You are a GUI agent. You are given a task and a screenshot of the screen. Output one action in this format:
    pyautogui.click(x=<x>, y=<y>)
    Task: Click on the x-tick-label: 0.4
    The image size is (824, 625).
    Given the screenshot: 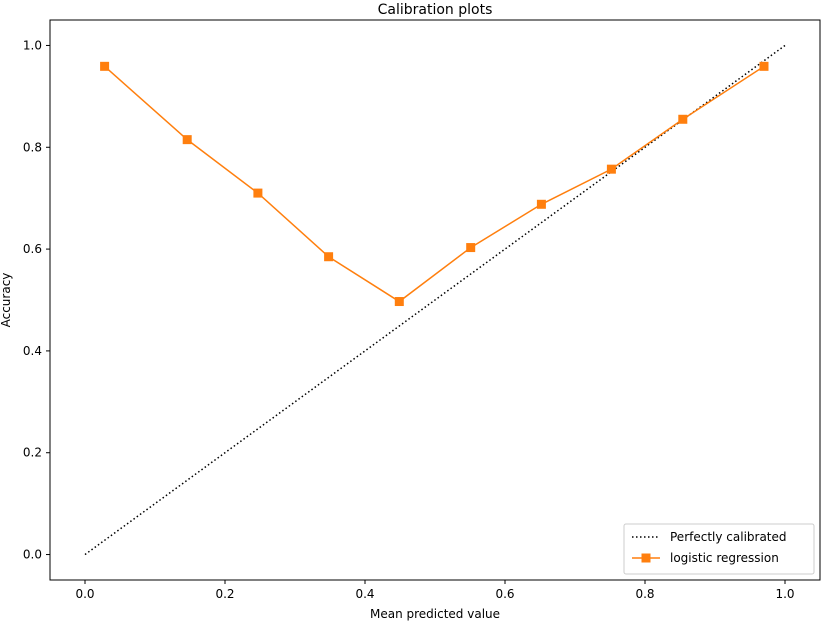 What is the action you would take?
    pyautogui.click(x=364, y=594)
    